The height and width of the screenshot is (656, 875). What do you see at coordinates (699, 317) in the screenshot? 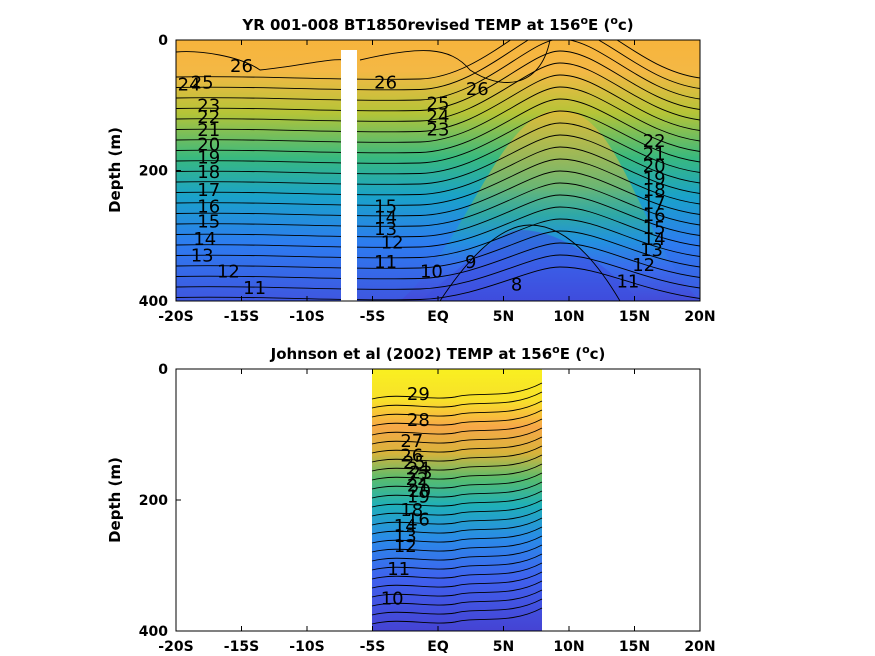
I see `top-x-tick-label: 20N` at bounding box center [699, 317].